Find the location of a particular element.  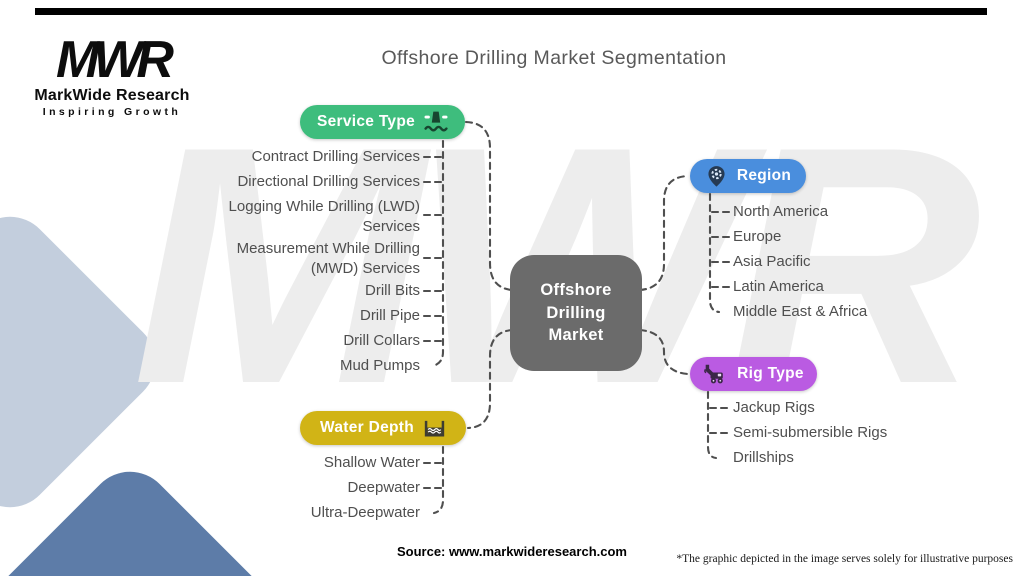

service-to-center-line is located at coordinates (489, 206).